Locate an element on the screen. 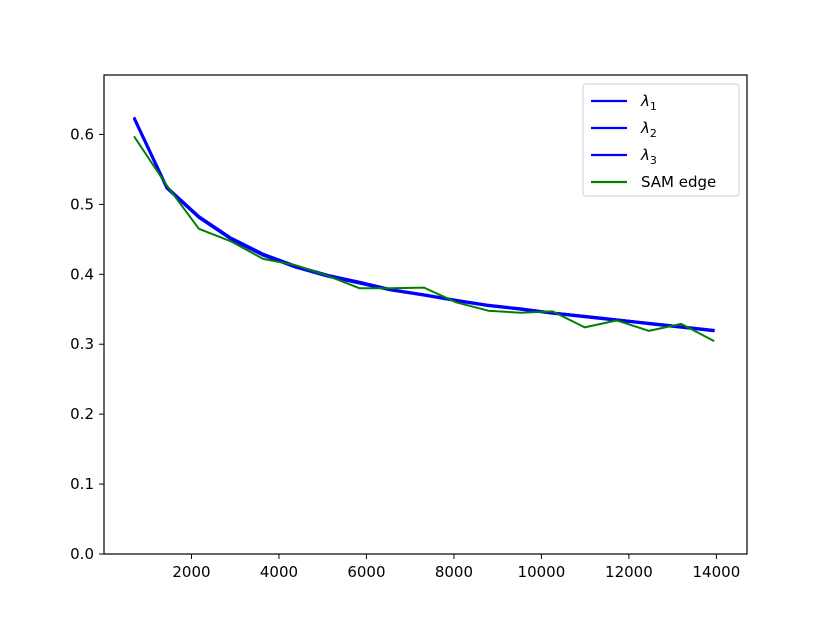 Image resolution: width=830 pixels, height=623 pixels. legend: λ1 λ2 λ3 SAM edge is located at coordinates (661, 140).